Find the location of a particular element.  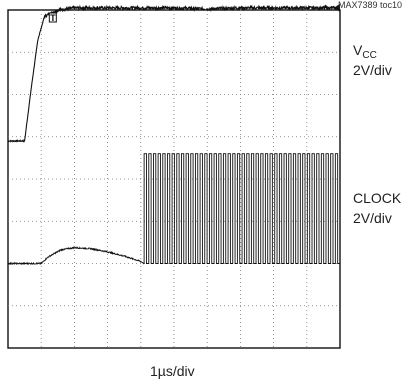

clock-channel-label: CLOCK is located at coordinates (377, 198).